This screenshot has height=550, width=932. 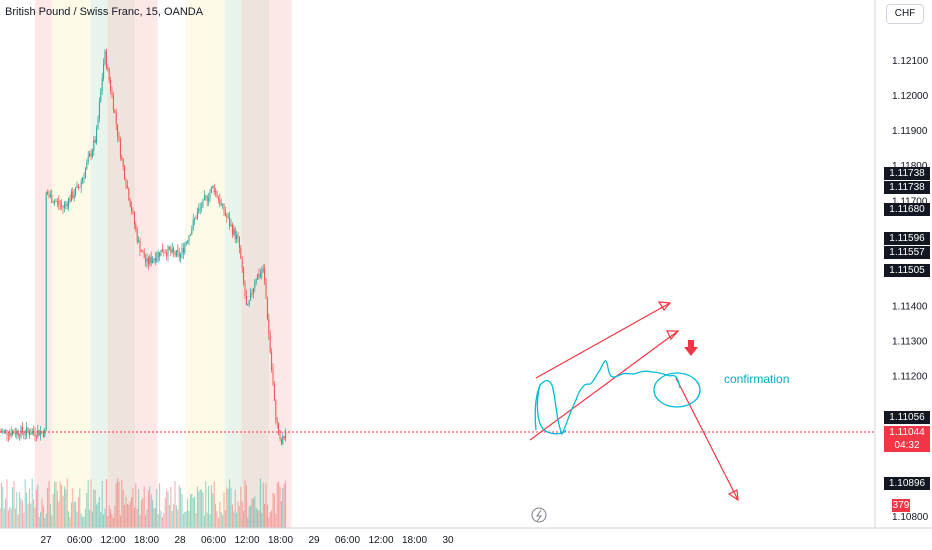 What do you see at coordinates (910, 517) in the screenshot?
I see `y-tick-label-9: 1.10800` at bounding box center [910, 517].